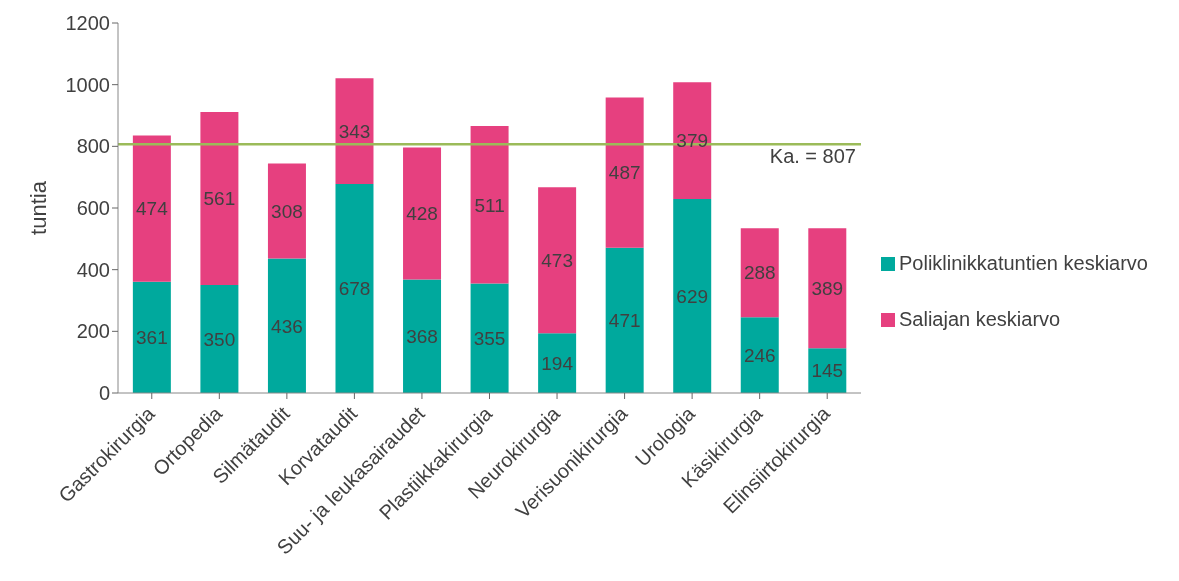 Image resolution: width=1179 pixels, height=581 pixels. I want to click on data-label: 288, so click(759, 273).